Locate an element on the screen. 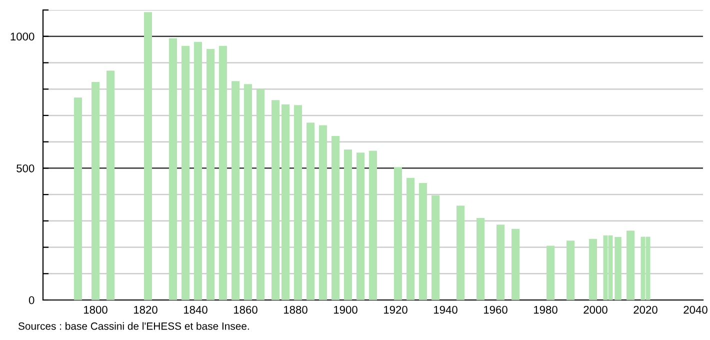 This screenshot has width=710, height=340. x-tick-label: 1820 is located at coordinates (146, 310).